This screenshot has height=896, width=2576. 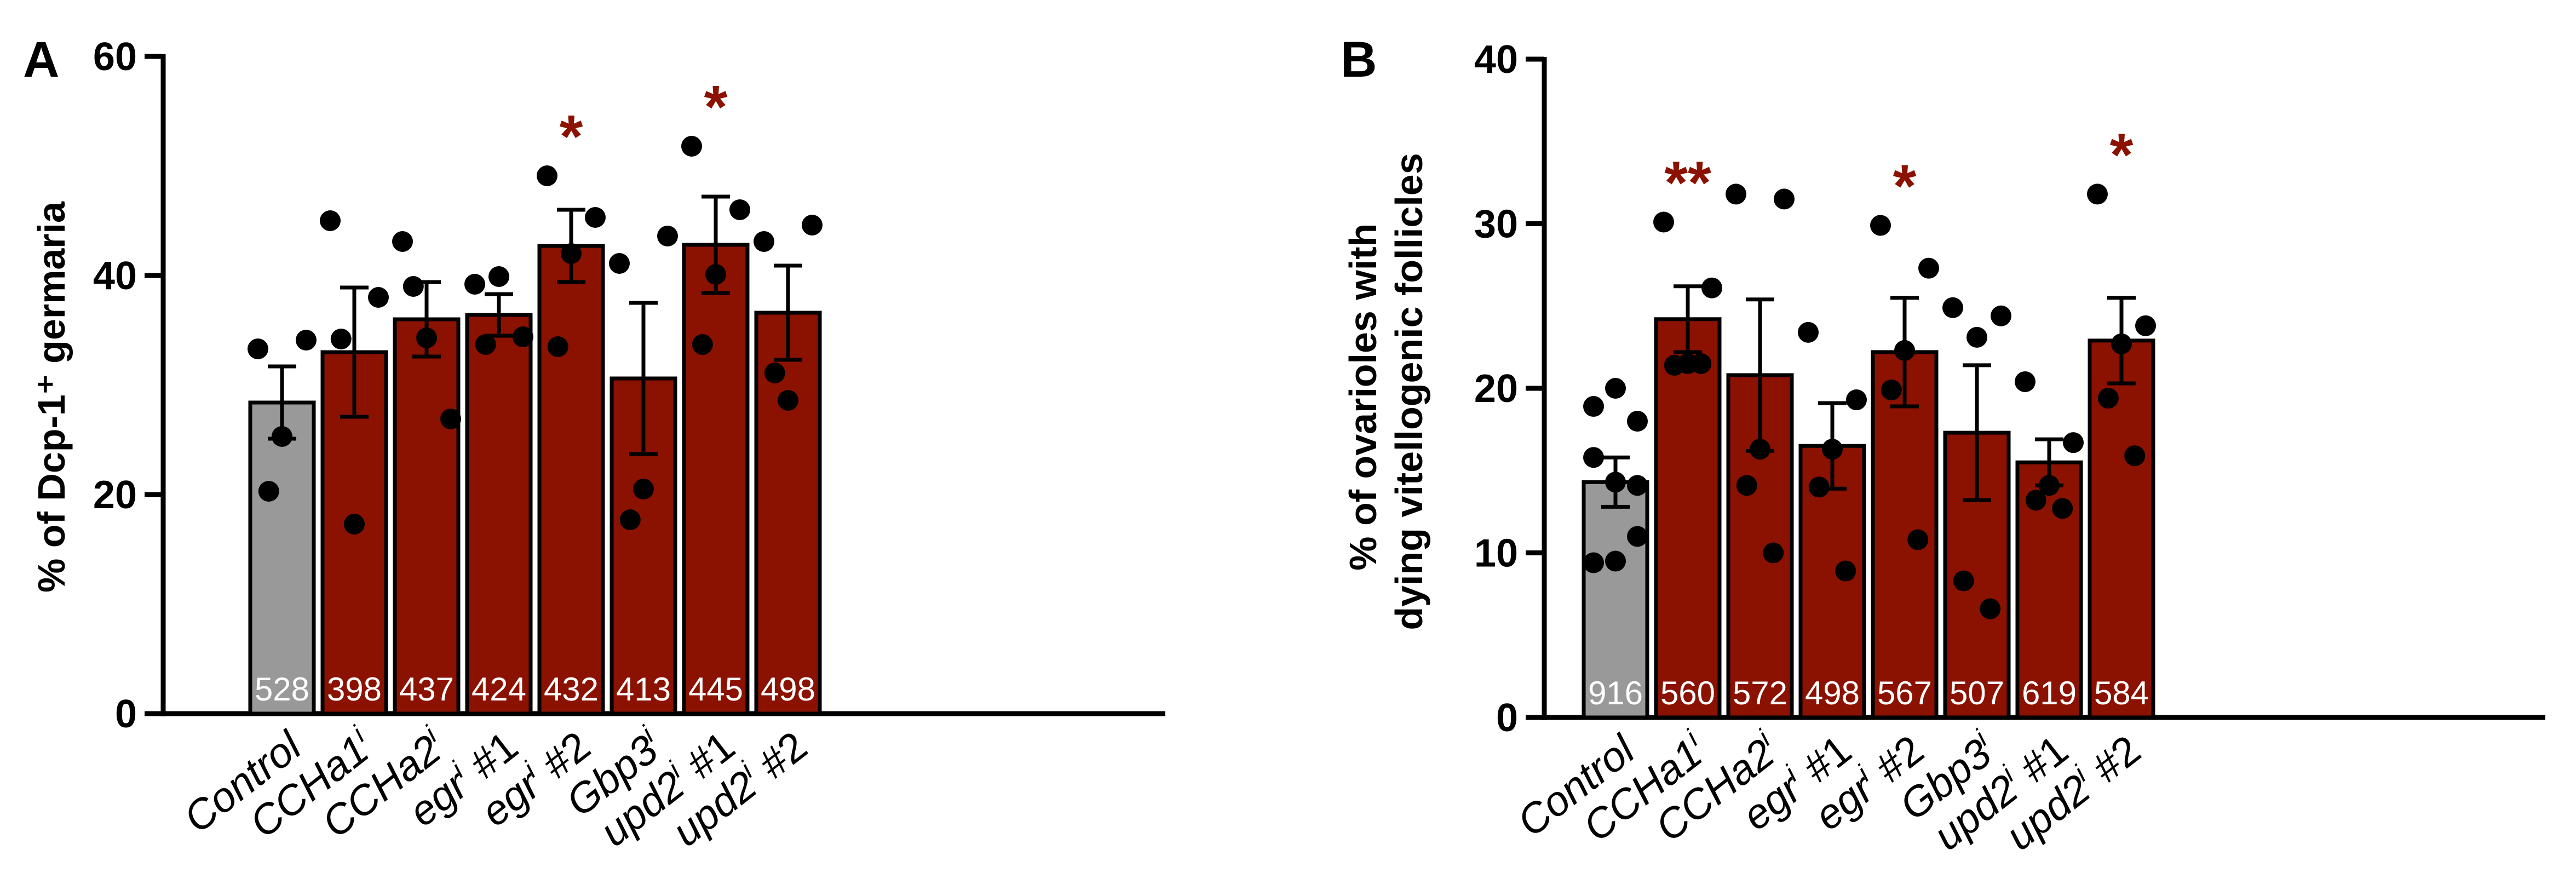 I want to click on panel-b-points, so click(x=1869, y=401).